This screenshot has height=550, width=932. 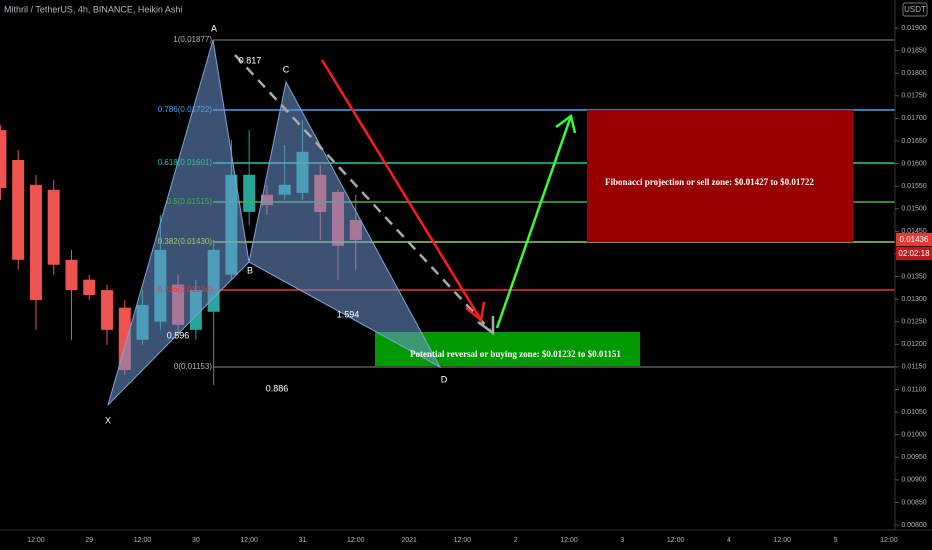 I want to click on x-tick-label: 2021, so click(x=409, y=540).